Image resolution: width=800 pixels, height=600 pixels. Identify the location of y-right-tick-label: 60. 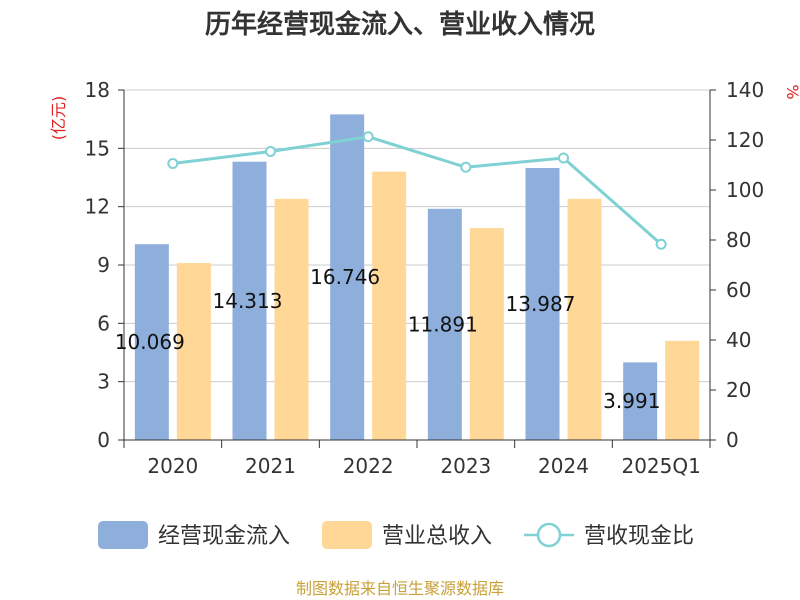
(738, 290).